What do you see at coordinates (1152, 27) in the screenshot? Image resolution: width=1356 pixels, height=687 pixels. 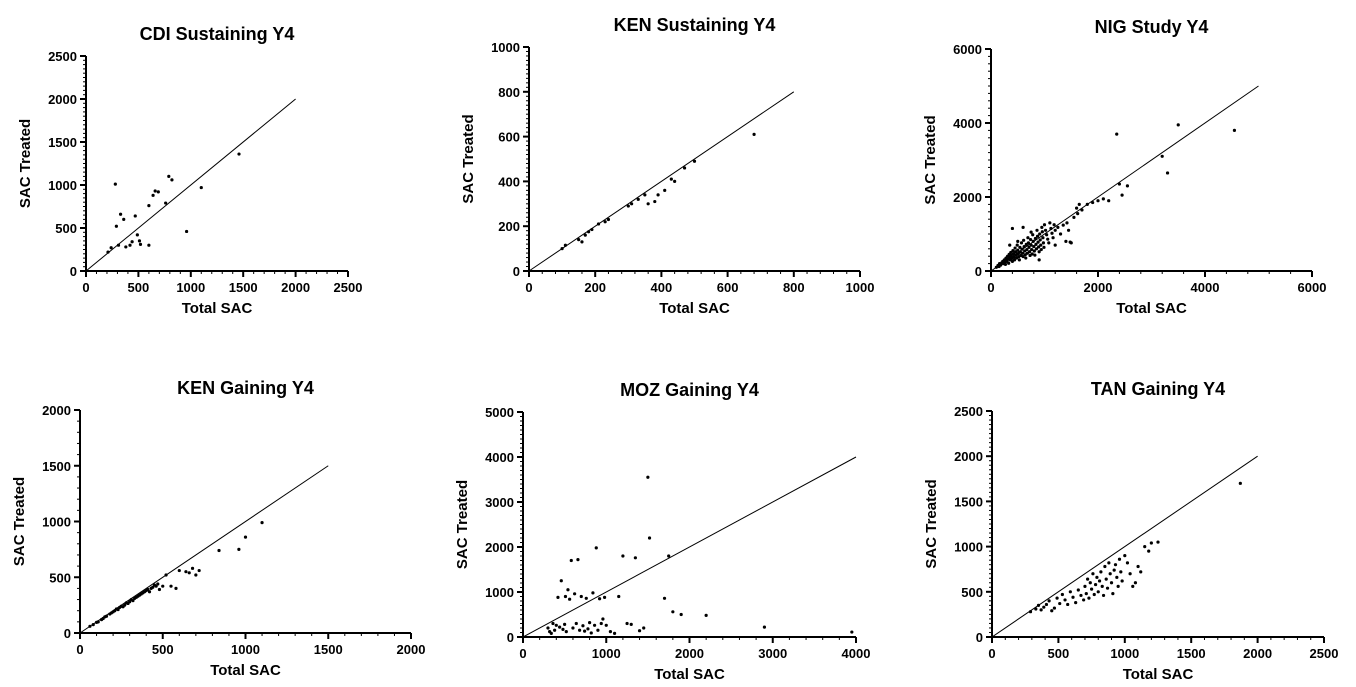 I see `chart-title: NIG Study Y4` at bounding box center [1152, 27].